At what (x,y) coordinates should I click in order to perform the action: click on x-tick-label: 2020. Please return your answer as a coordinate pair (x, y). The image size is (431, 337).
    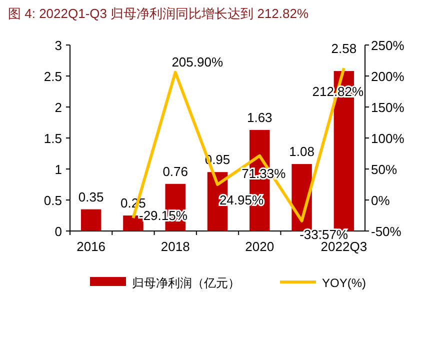
    Looking at the image, I should click on (259, 246).